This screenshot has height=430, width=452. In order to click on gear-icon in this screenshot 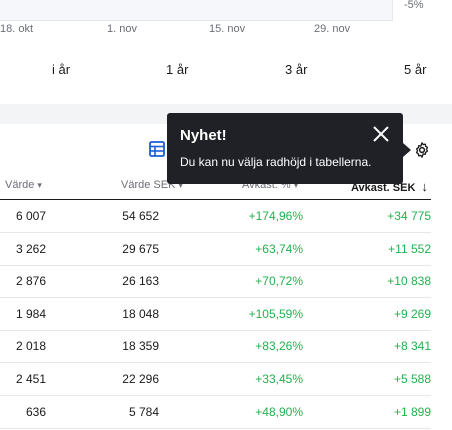, I will do `click(422, 150)`.